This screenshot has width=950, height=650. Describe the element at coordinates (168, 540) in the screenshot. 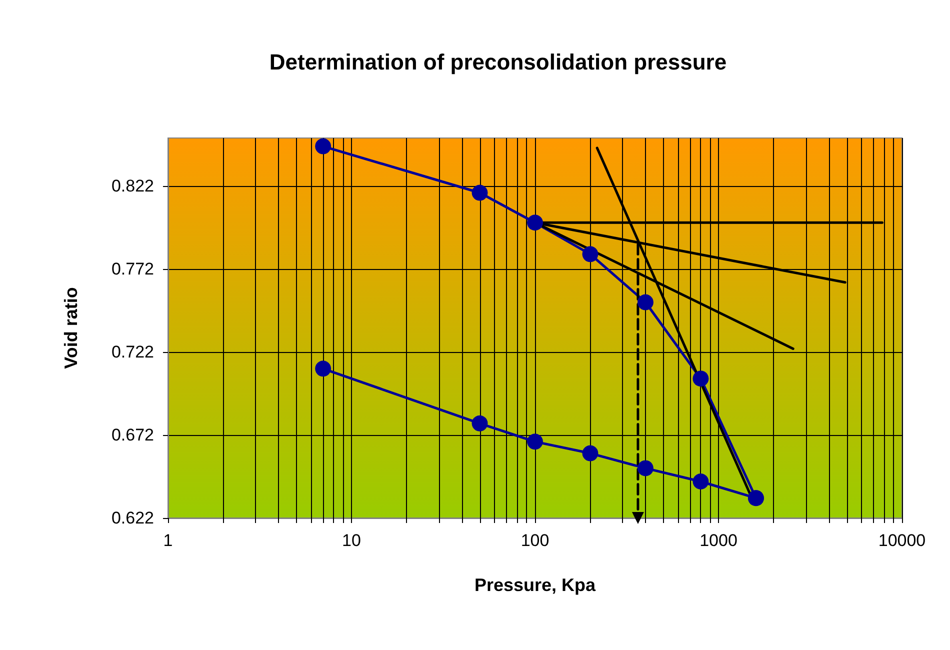

I see `x-tick-label: 1` at that location.